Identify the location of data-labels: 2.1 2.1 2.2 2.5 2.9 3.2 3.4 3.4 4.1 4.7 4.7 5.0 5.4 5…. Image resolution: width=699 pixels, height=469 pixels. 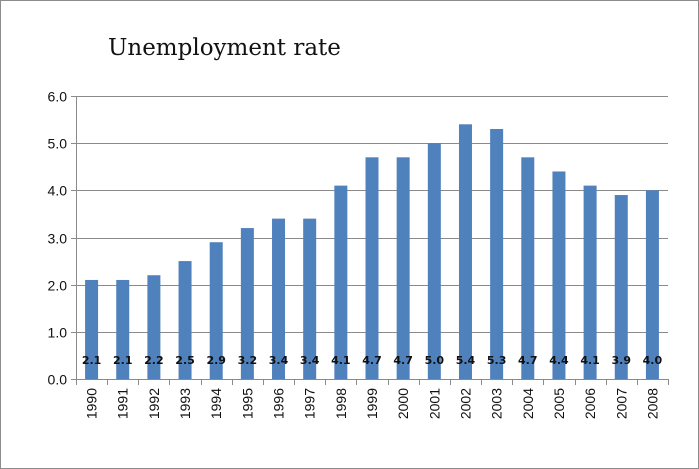
(372, 360).